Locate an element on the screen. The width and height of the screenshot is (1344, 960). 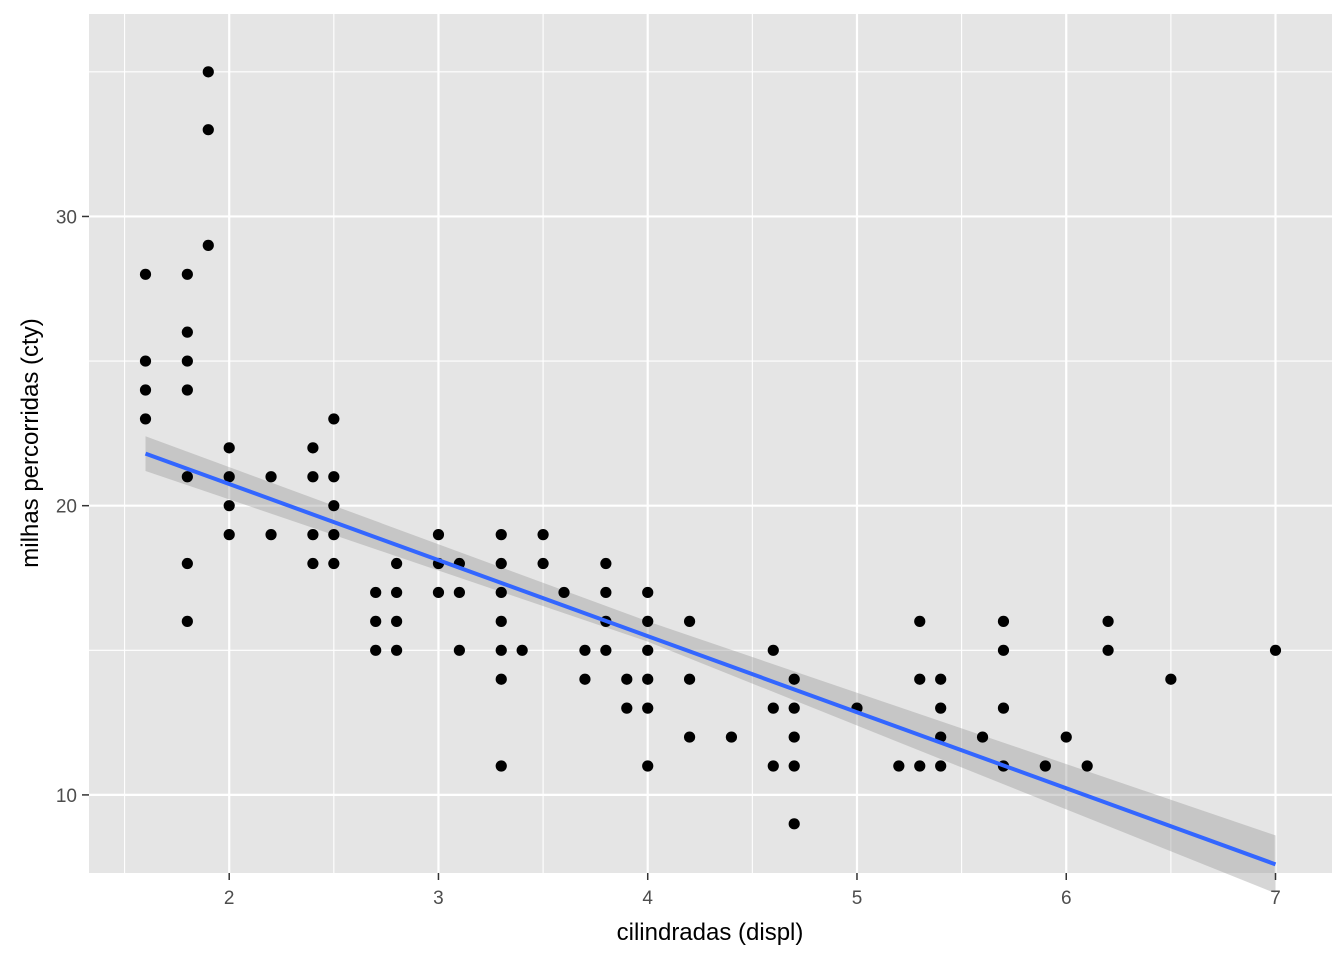
x-tick-label: 3 is located at coordinates (438, 898).